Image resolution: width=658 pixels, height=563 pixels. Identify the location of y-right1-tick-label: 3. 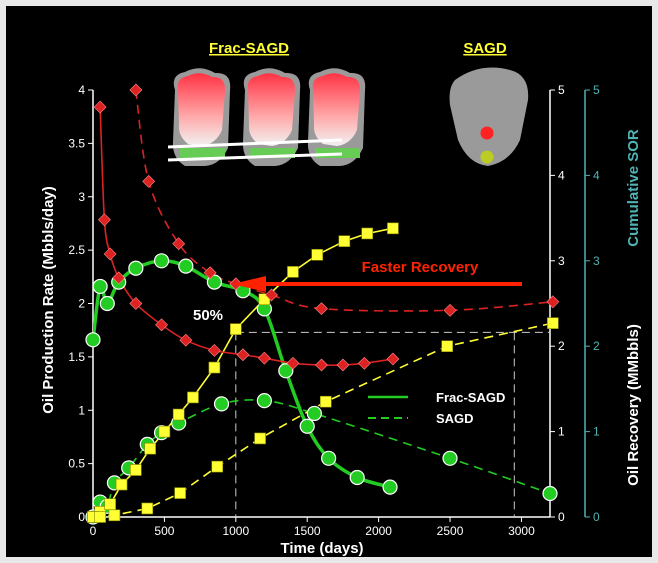
(561, 261).